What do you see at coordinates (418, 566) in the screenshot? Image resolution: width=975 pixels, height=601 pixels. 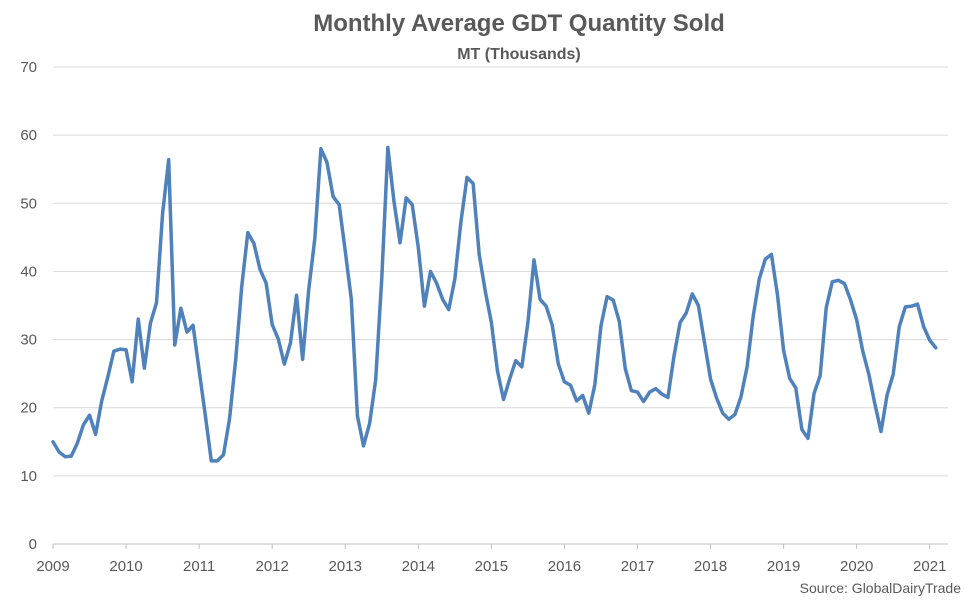 I see `x-tick-label: 2014` at bounding box center [418, 566].